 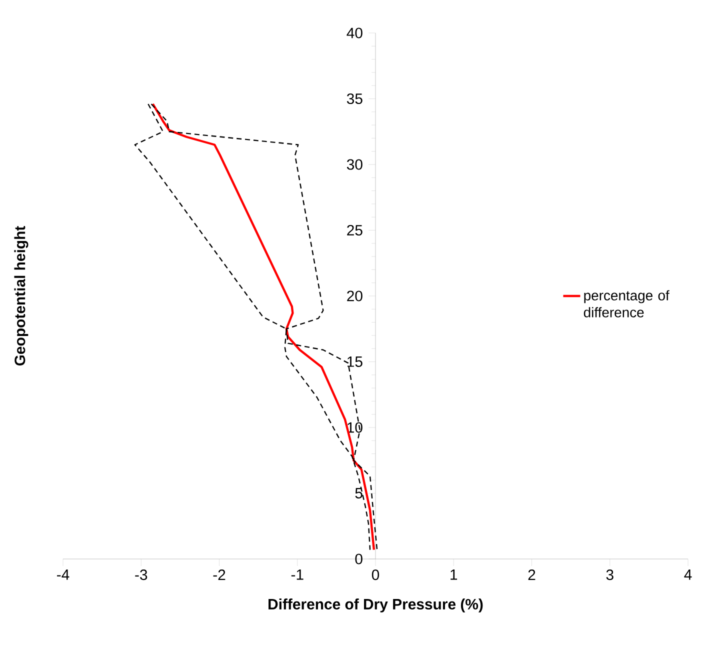 I want to click on y-tick-label: 25, so click(x=354, y=230).